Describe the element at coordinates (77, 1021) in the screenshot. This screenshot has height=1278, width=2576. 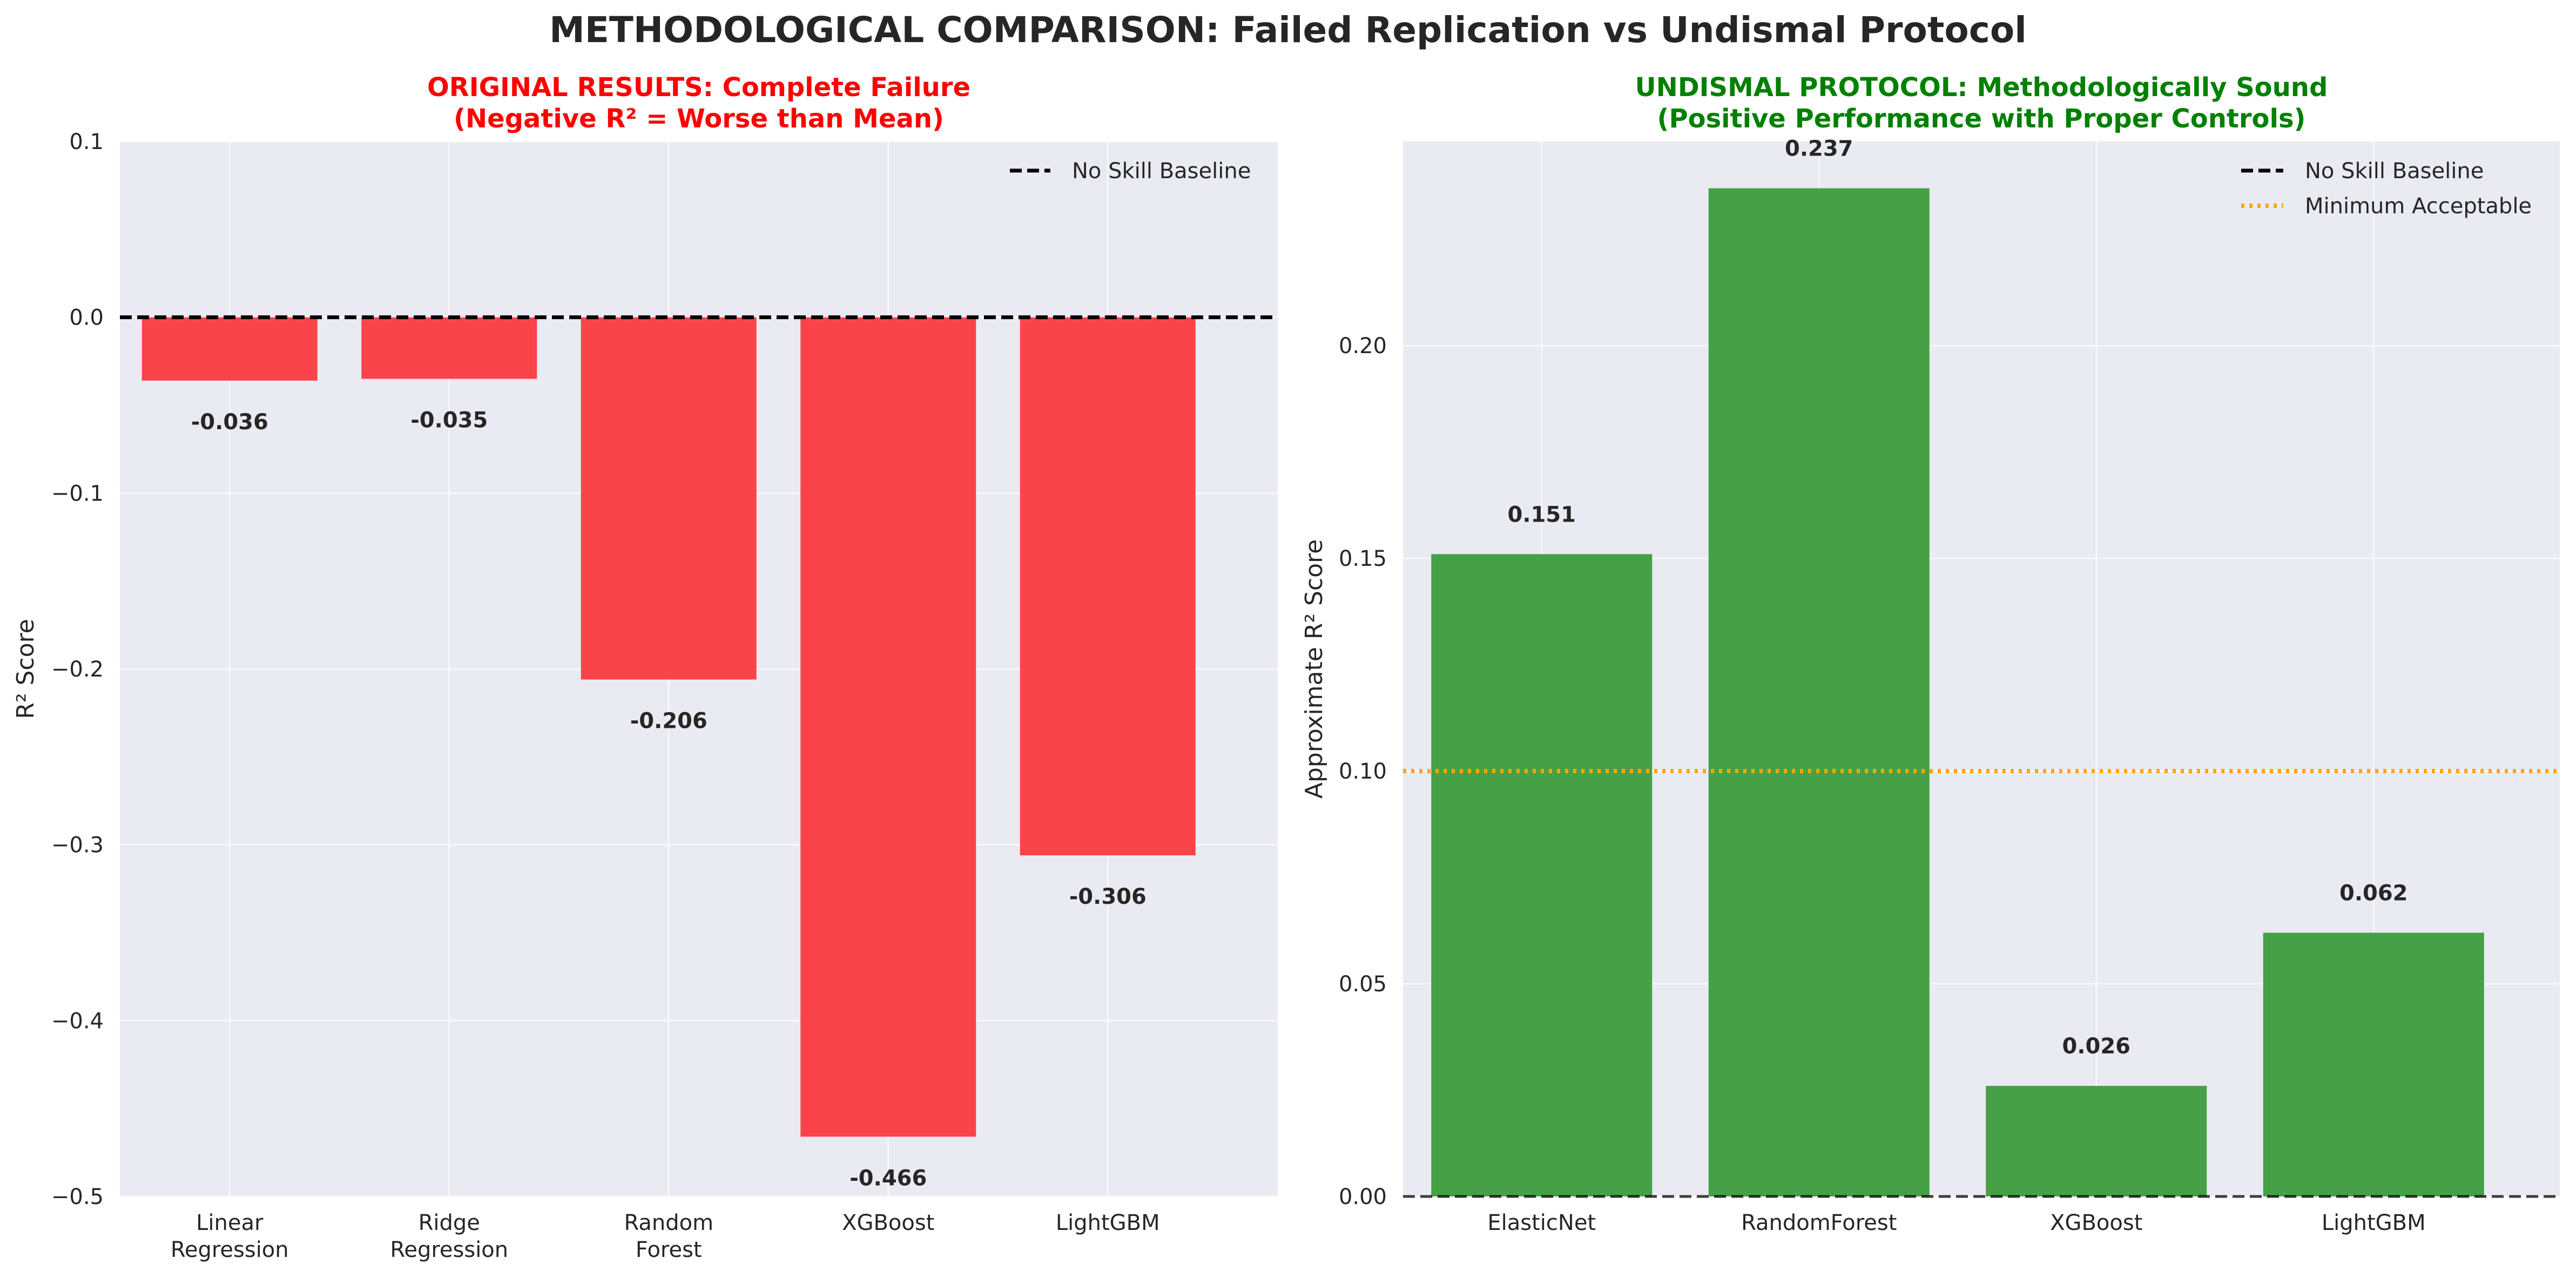
I see `y-tick-label: −0.4` at that location.